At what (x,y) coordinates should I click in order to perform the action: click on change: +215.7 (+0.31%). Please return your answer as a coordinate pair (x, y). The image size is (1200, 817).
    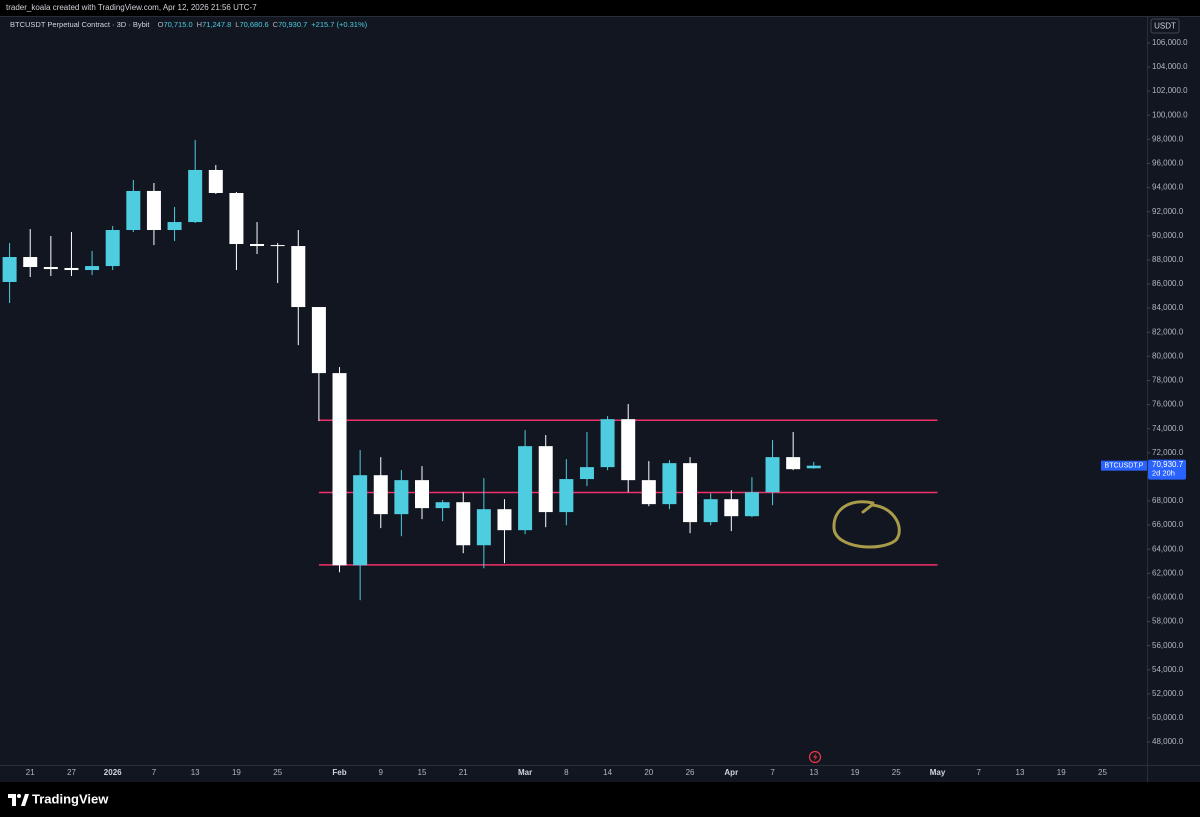
    Looking at the image, I should click on (339, 24).